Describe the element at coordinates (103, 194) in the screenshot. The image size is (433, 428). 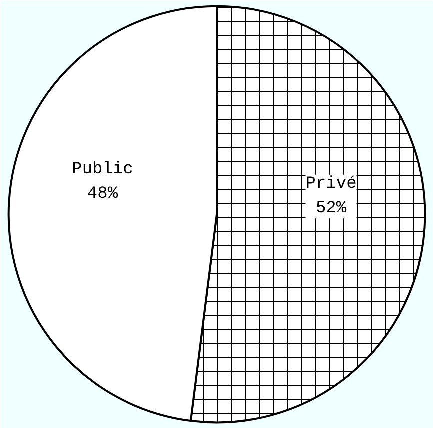
I see `data-label: 48%` at that location.